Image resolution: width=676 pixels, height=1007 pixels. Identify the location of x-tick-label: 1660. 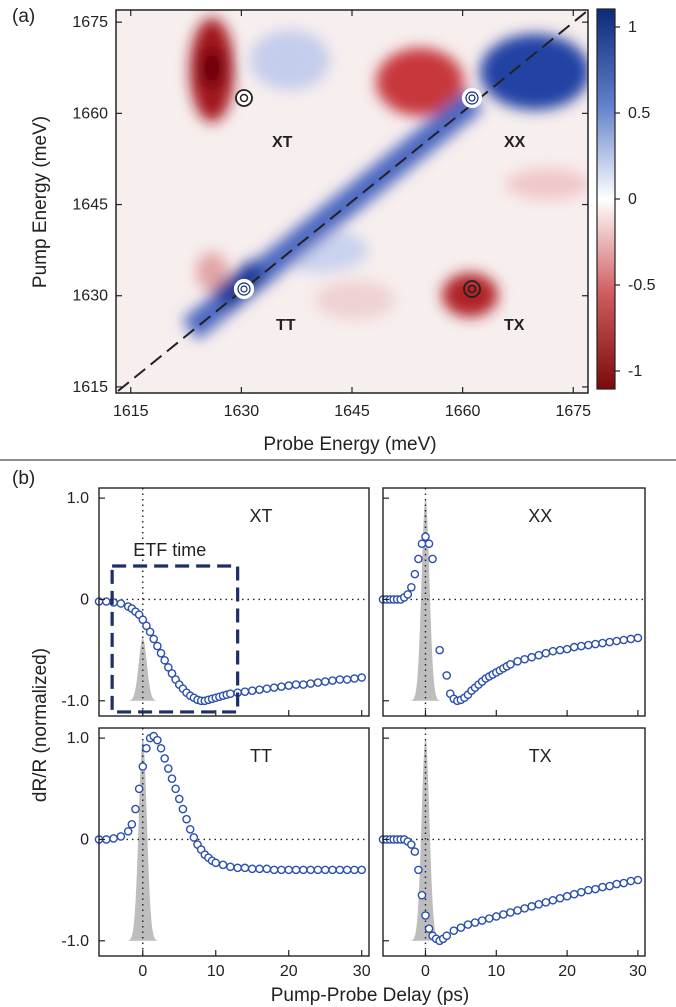
(463, 411).